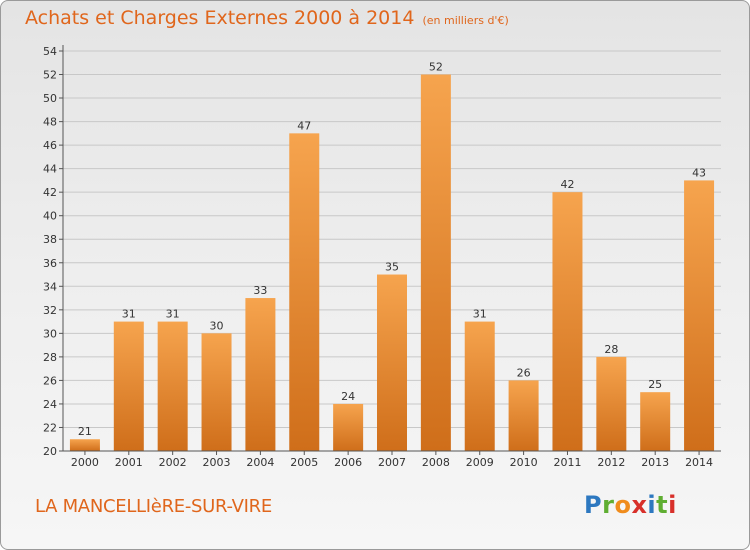  What do you see at coordinates (85, 431) in the screenshot?
I see `data-label: 21` at bounding box center [85, 431].